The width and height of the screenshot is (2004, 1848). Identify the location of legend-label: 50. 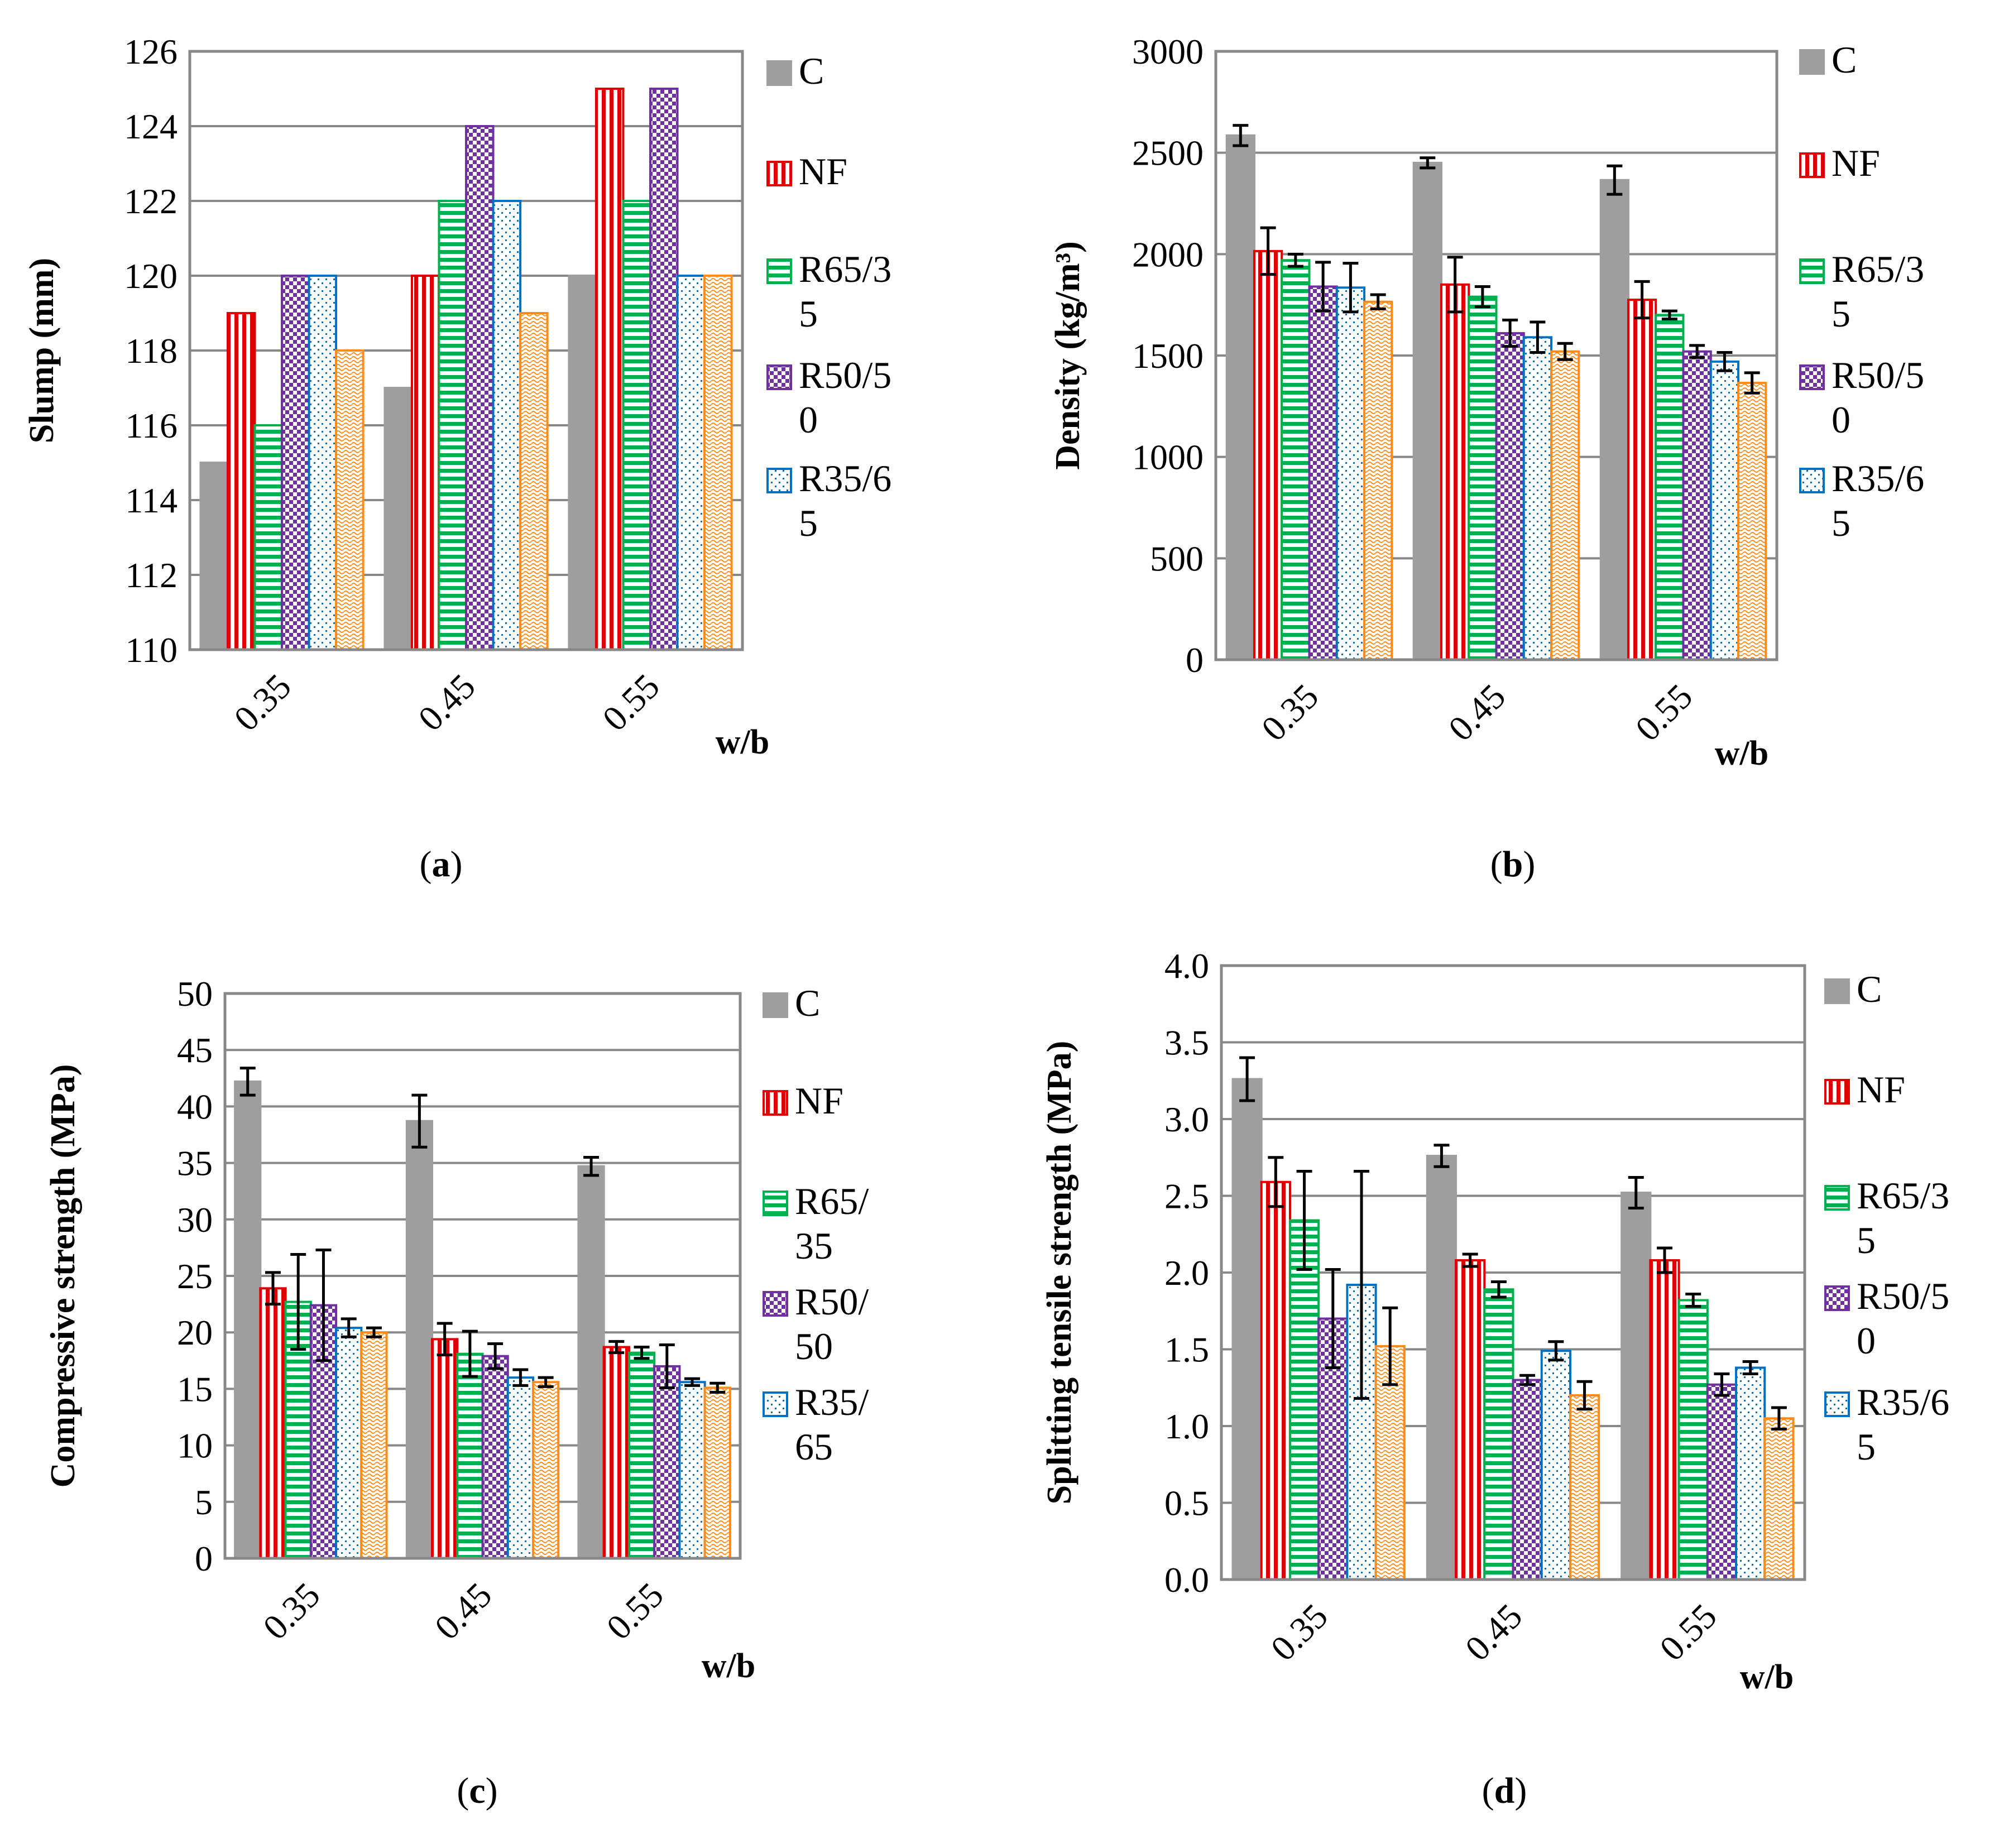
(814, 1346).